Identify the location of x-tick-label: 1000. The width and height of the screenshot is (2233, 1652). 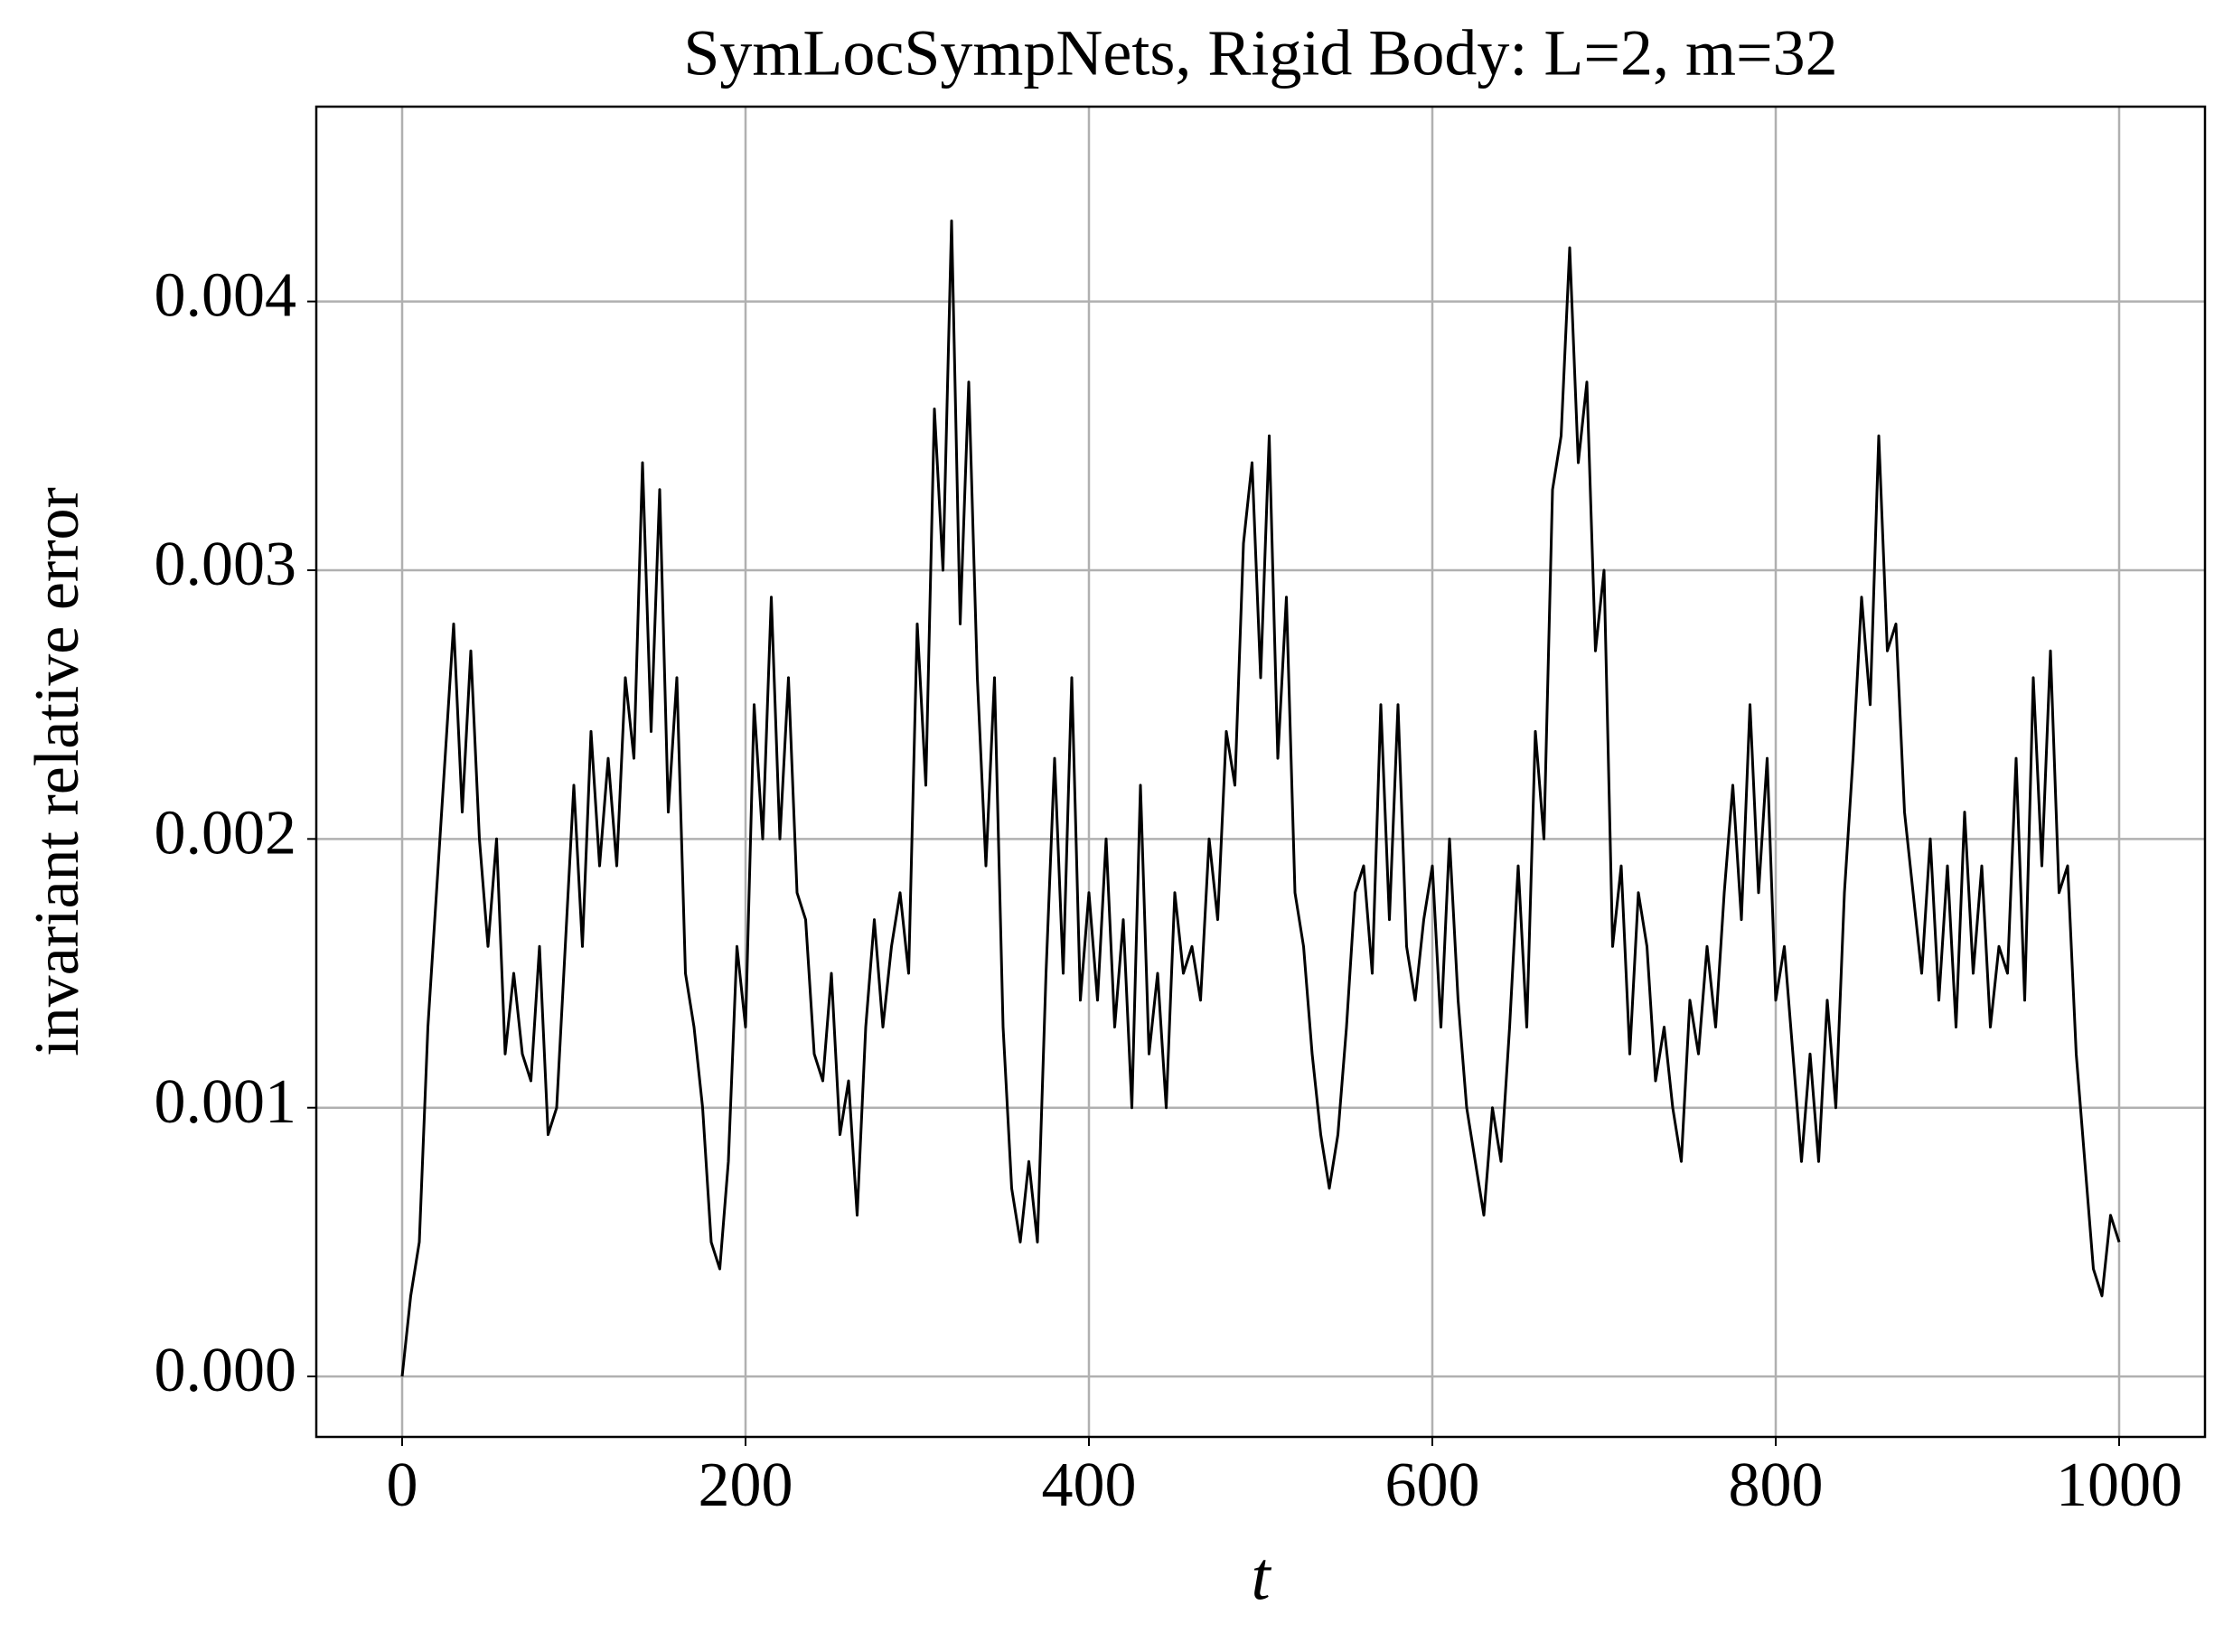
(2119, 1485).